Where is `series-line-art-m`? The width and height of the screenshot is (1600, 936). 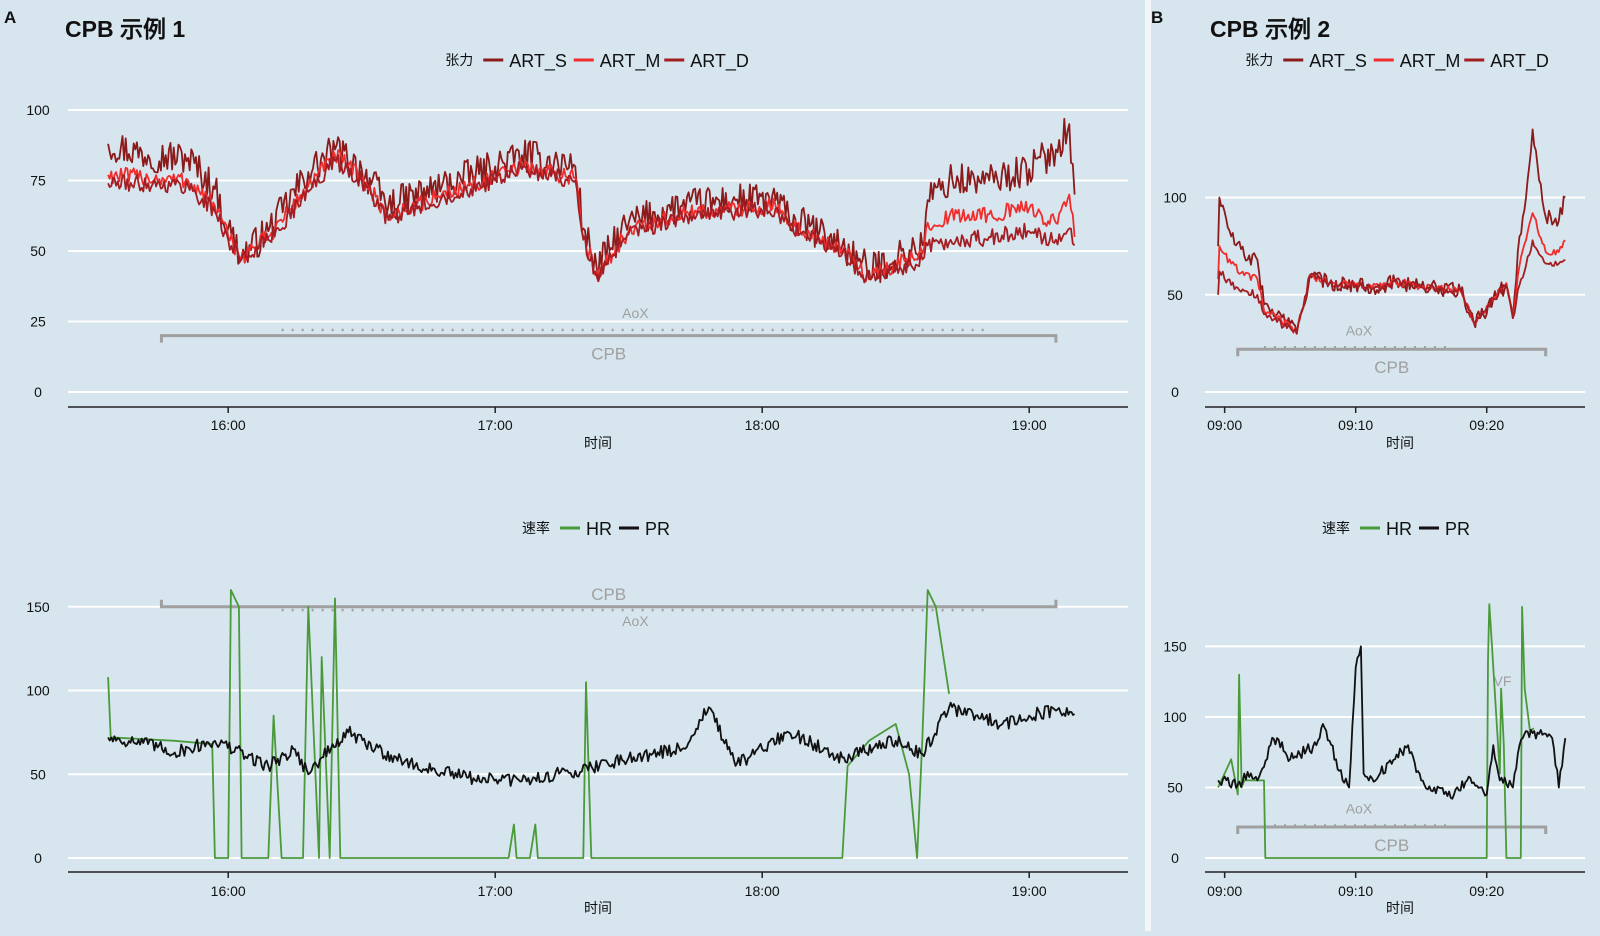
series-line-art-m is located at coordinates (591, 216).